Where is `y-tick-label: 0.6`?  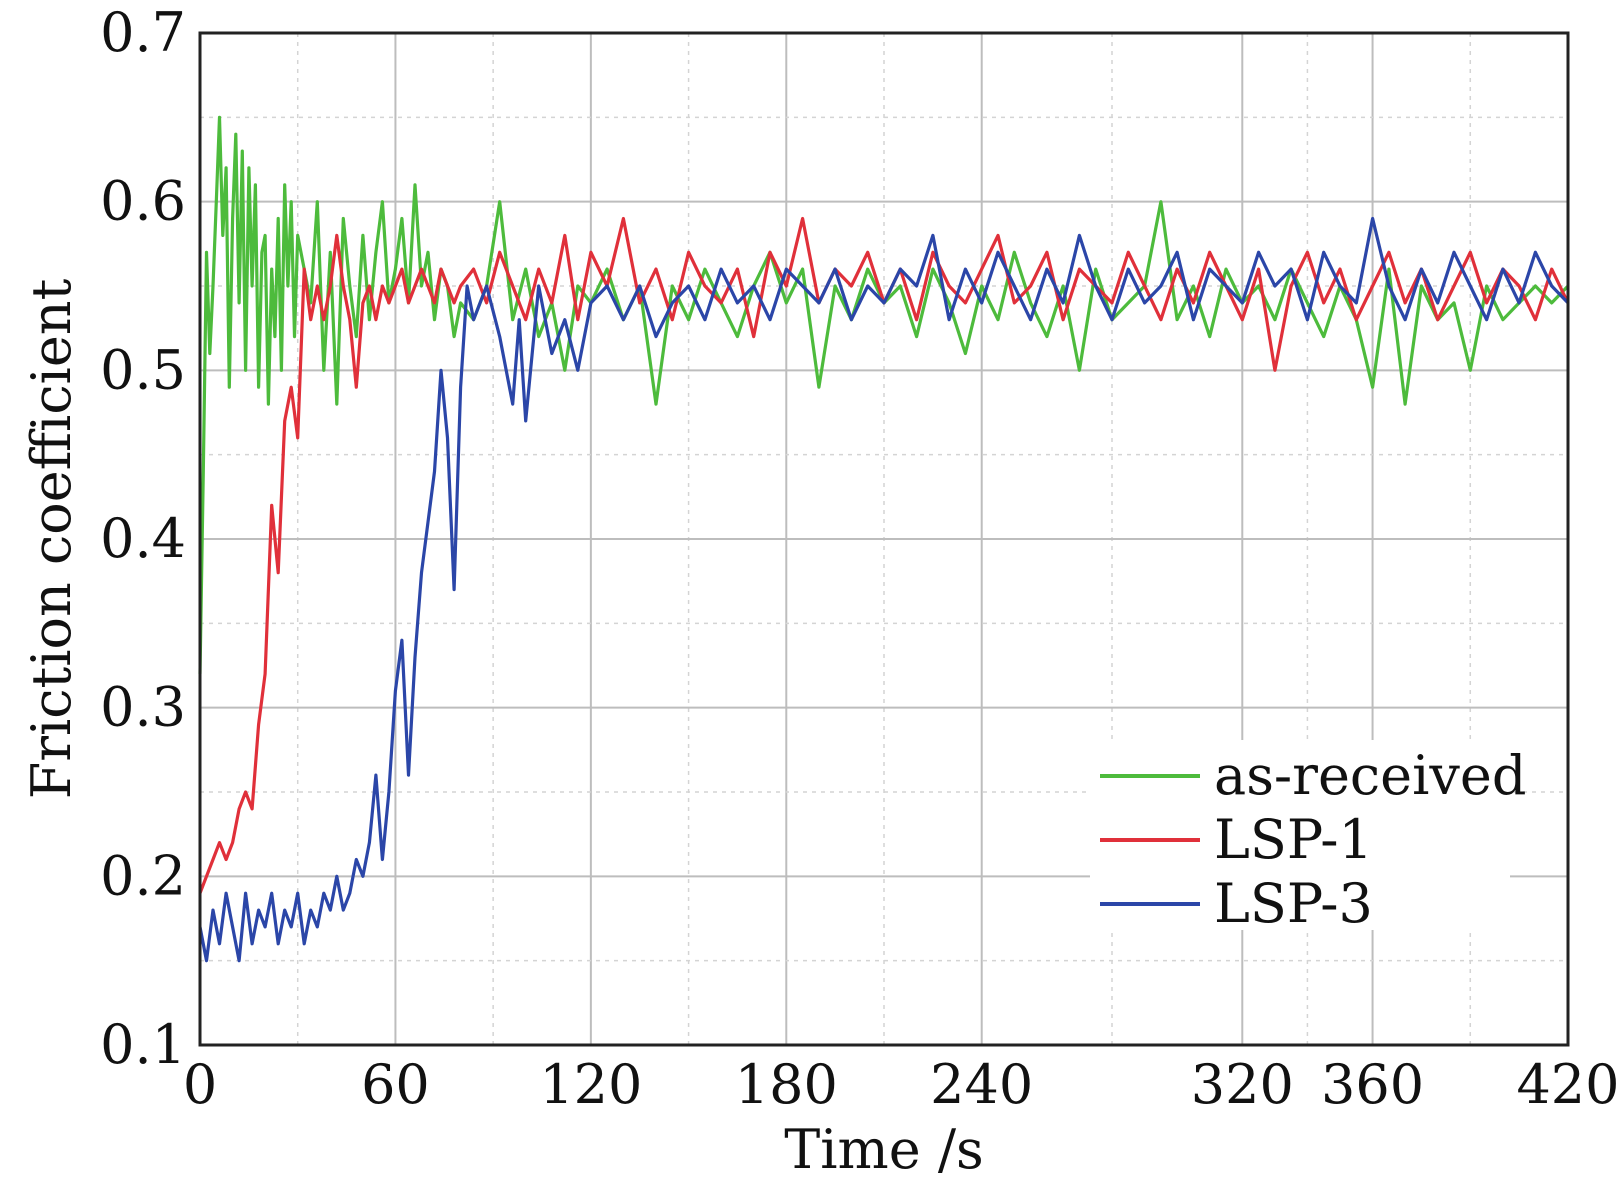
y-tick-label: 0.6 is located at coordinates (143, 201).